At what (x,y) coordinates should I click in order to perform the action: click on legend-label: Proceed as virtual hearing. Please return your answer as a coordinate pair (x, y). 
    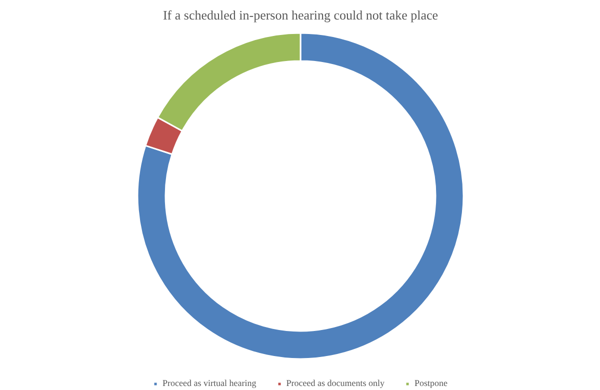
    Looking at the image, I should click on (209, 383).